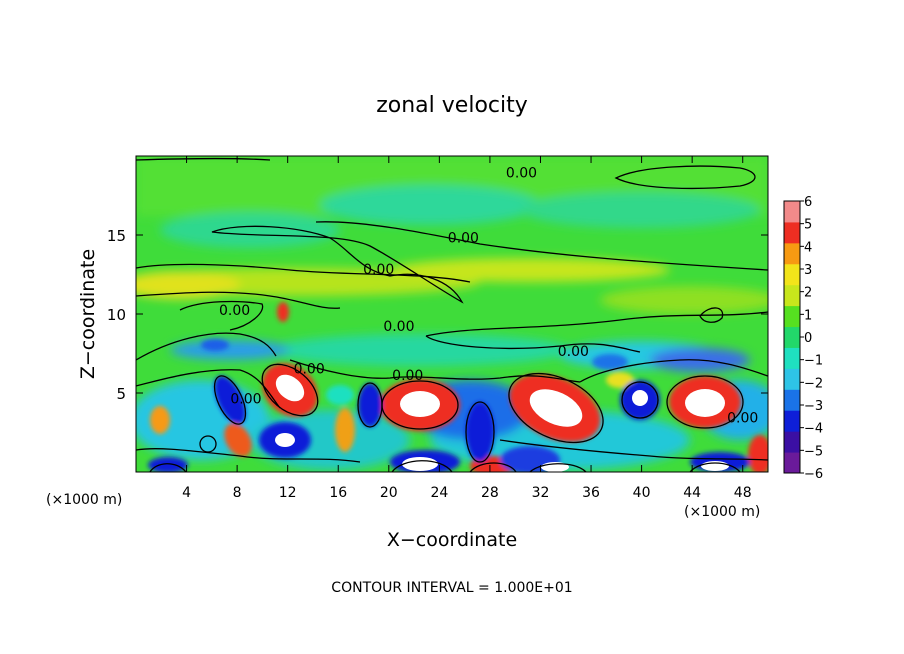 The height and width of the screenshot is (654, 904). I want to click on colorbar-tick-label: 0, so click(808, 338).